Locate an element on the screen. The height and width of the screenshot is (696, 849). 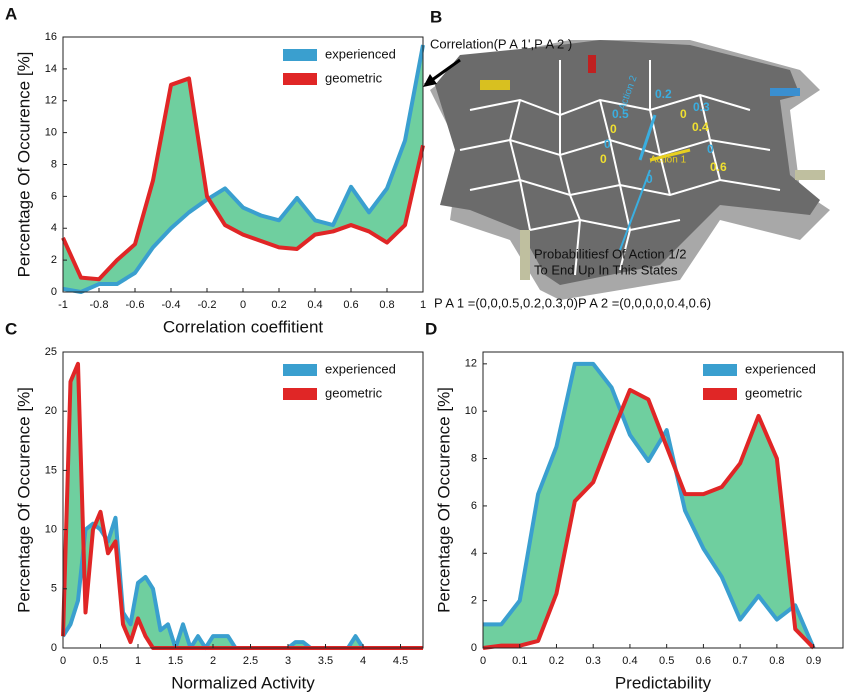
panel-letter: B is located at coordinates (436, 16).